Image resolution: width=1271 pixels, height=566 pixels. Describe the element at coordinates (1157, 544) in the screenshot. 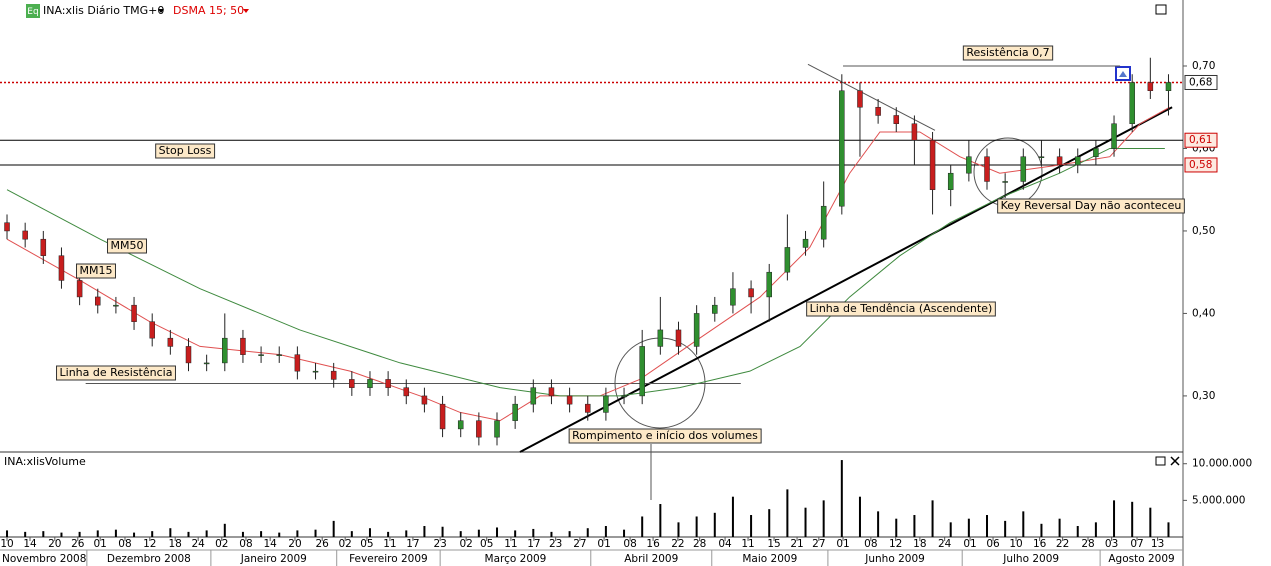

I see `x-tick-label: 13` at that location.